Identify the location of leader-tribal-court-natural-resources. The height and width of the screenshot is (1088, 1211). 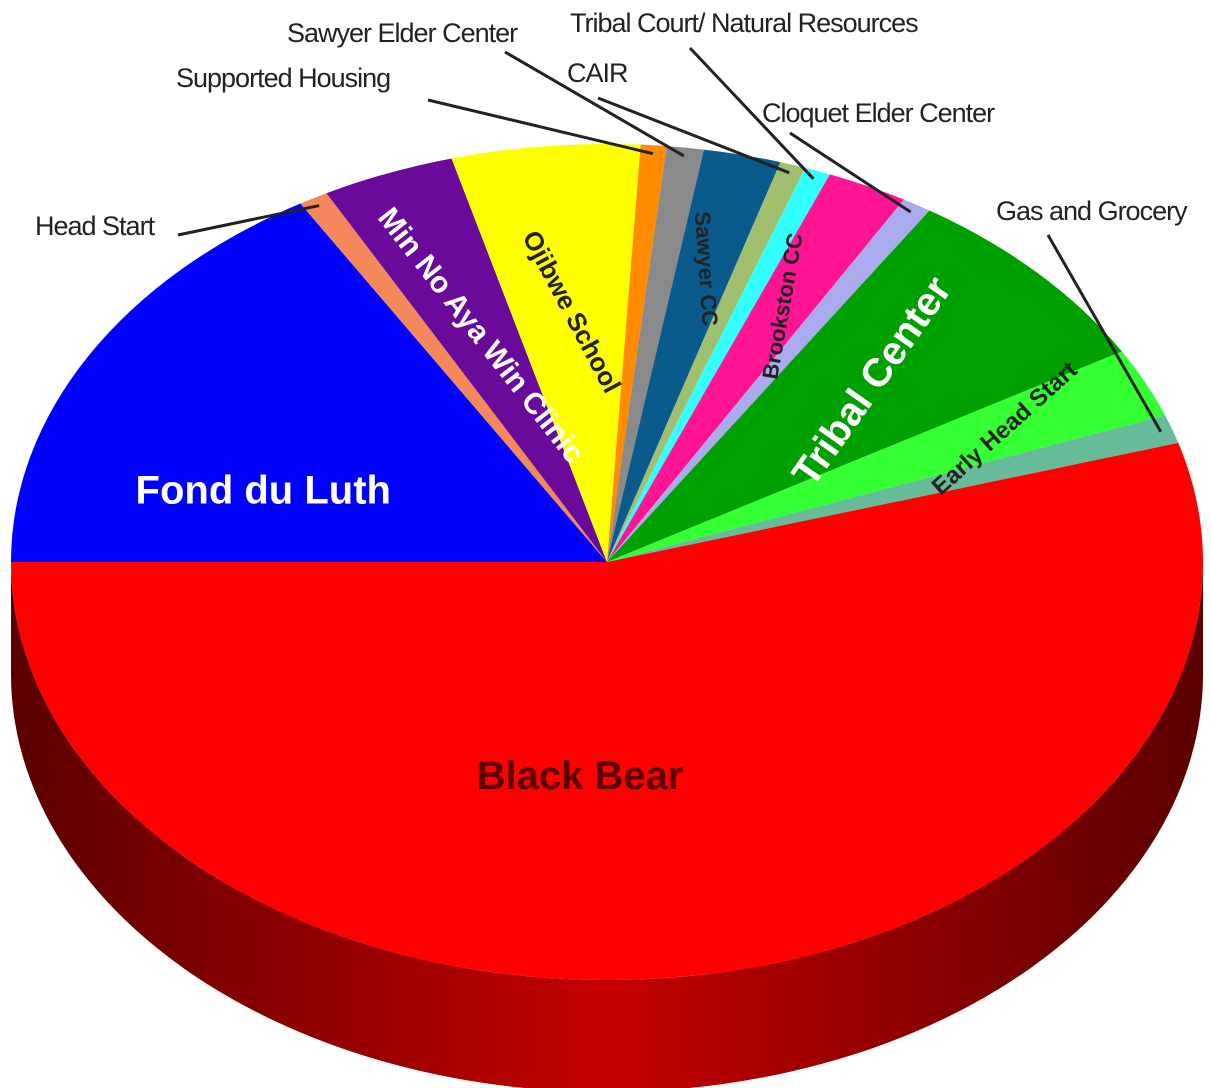
(751, 113).